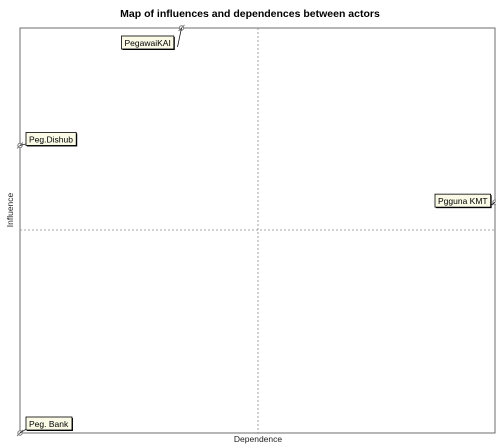 This screenshot has width=496, height=446. I want to click on data-point: Peg. Bank, so click(44, 426).